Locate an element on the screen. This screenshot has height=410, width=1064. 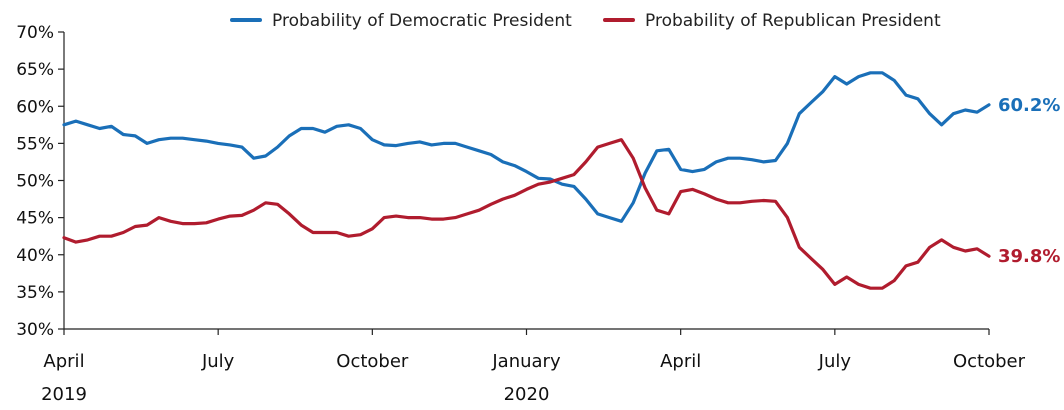
y-tick-label: 45% is located at coordinates (35, 219).